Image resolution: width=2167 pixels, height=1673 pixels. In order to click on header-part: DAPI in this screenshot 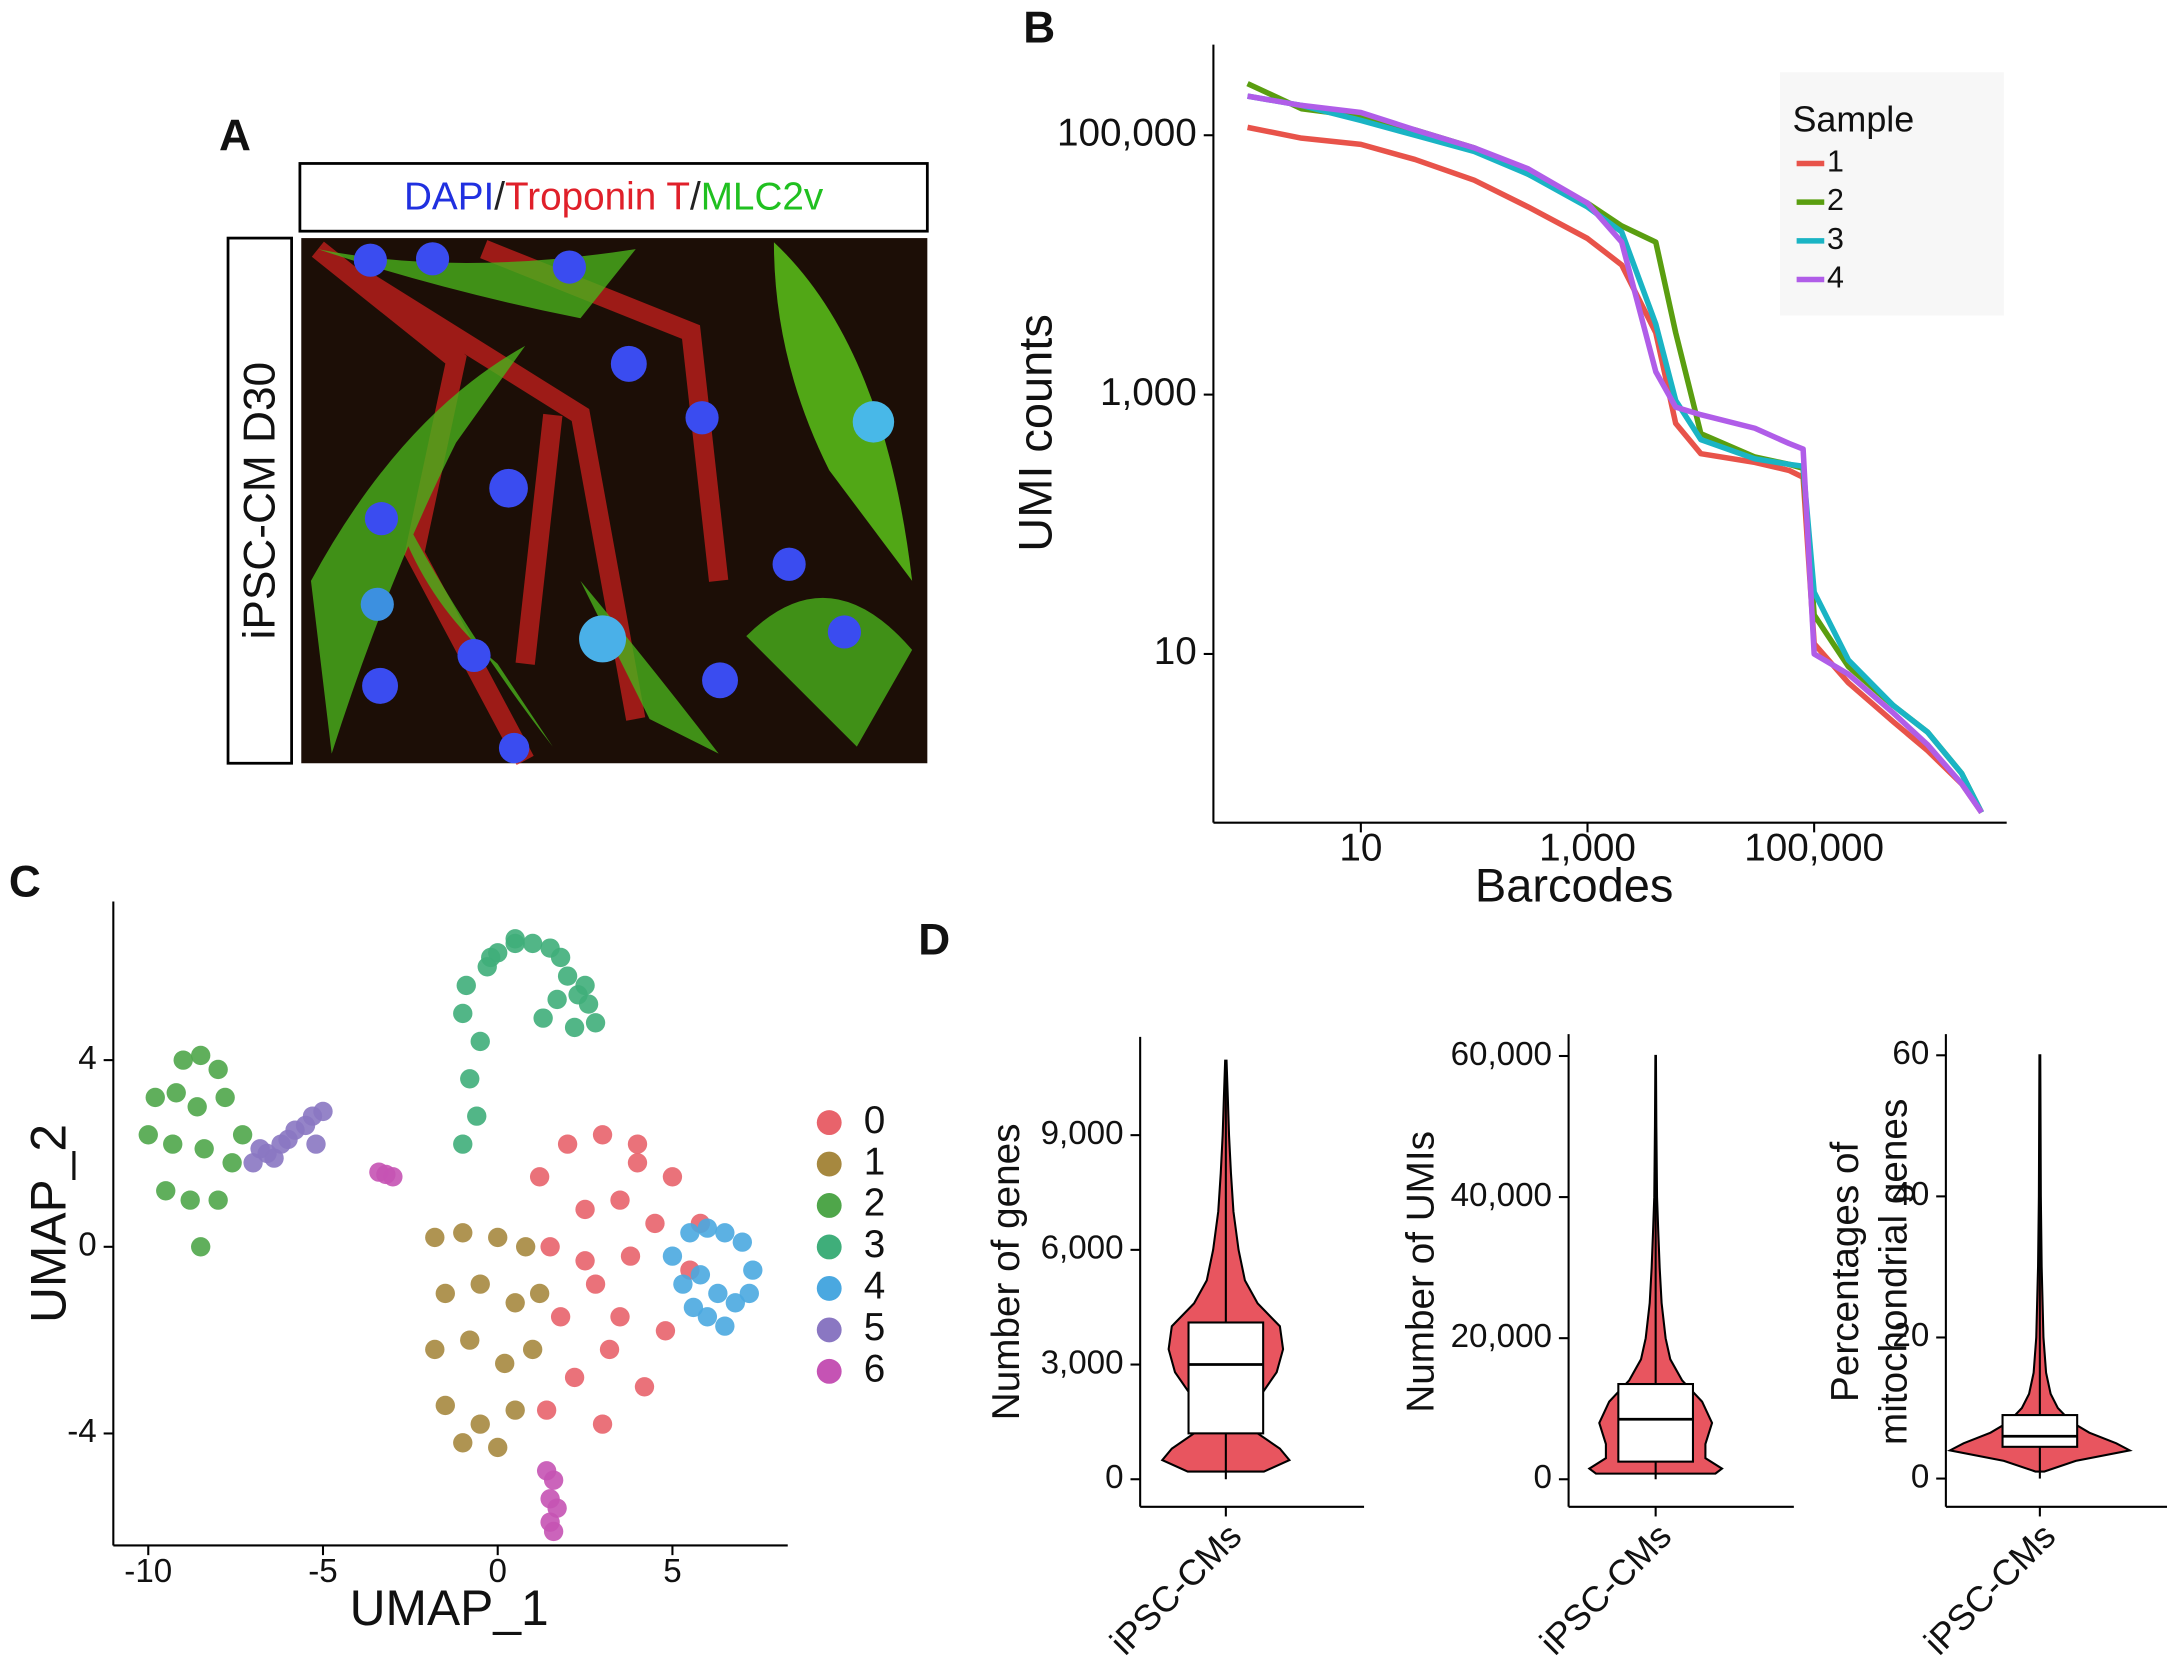, I will do `click(449, 197)`.